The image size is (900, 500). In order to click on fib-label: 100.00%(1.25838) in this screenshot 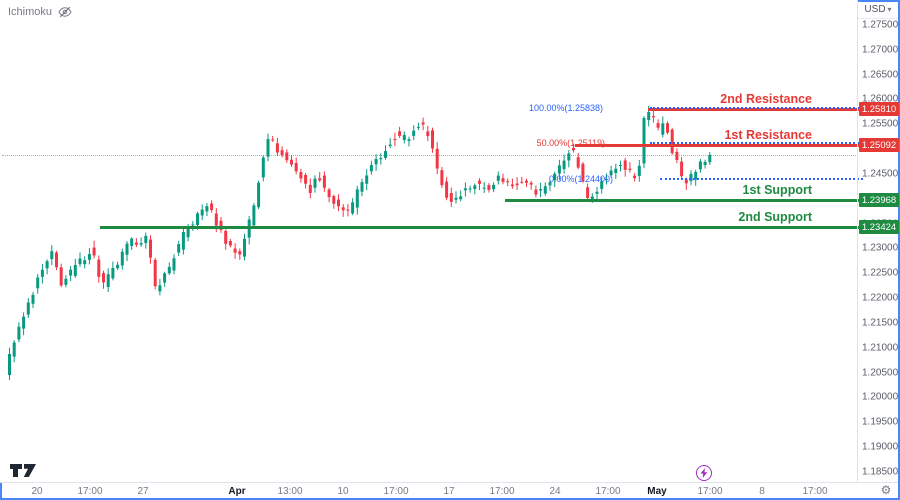, I will do `click(565, 108)`.